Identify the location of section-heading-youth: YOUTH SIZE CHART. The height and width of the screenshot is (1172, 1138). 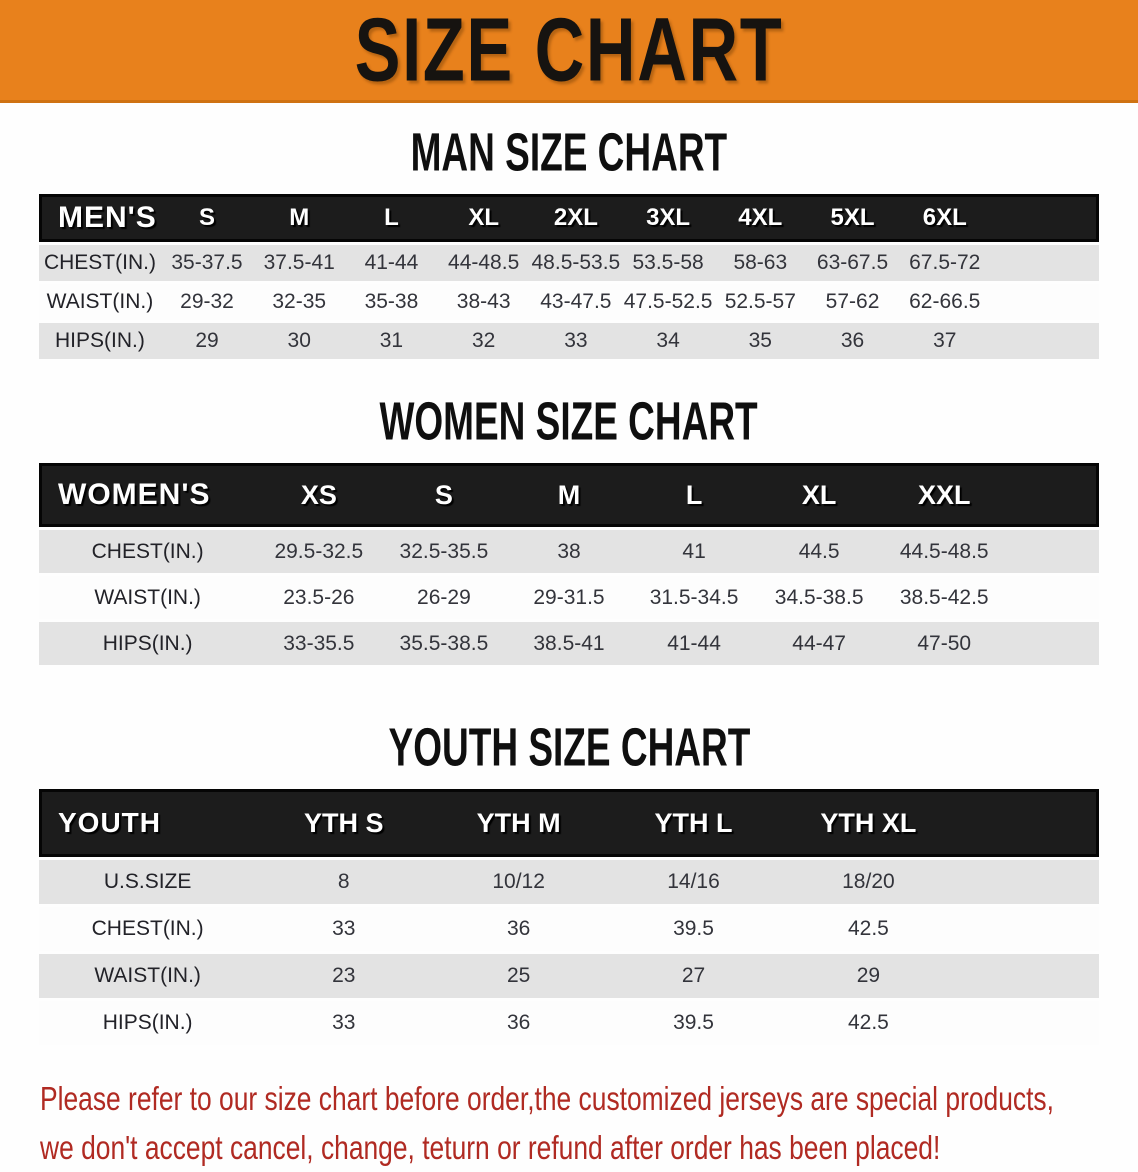
(569, 747).